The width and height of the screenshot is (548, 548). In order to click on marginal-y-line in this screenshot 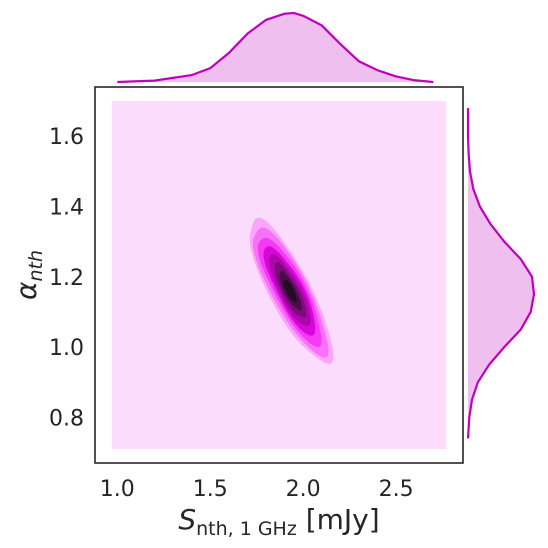, I will do `click(501, 273)`.